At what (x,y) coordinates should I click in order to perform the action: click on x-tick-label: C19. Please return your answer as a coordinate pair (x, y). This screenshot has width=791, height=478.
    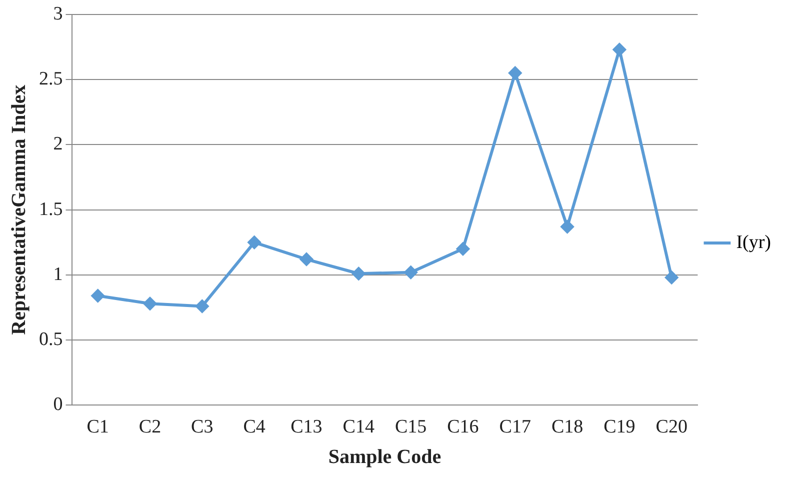
    Looking at the image, I should click on (620, 427).